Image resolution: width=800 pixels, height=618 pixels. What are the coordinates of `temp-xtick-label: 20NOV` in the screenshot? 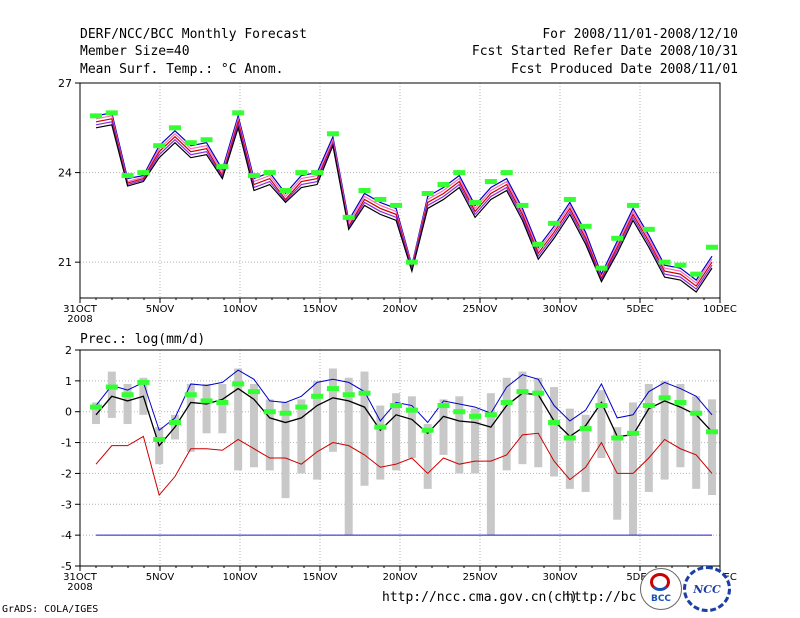 It's located at (400, 309).